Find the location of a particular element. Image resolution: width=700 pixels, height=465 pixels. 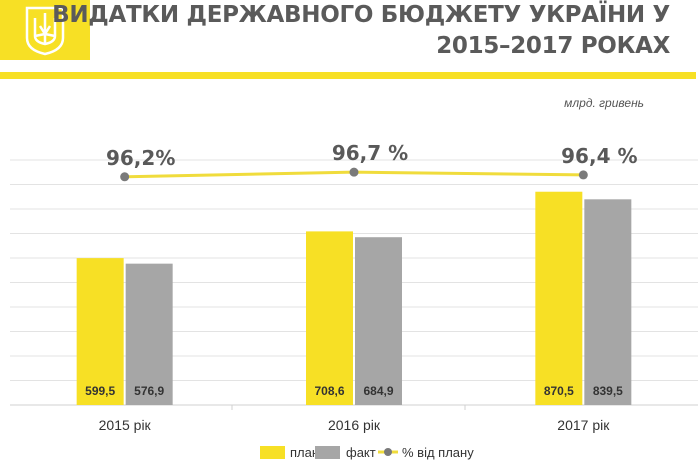

legend-marker-percent is located at coordinates (388, 452).